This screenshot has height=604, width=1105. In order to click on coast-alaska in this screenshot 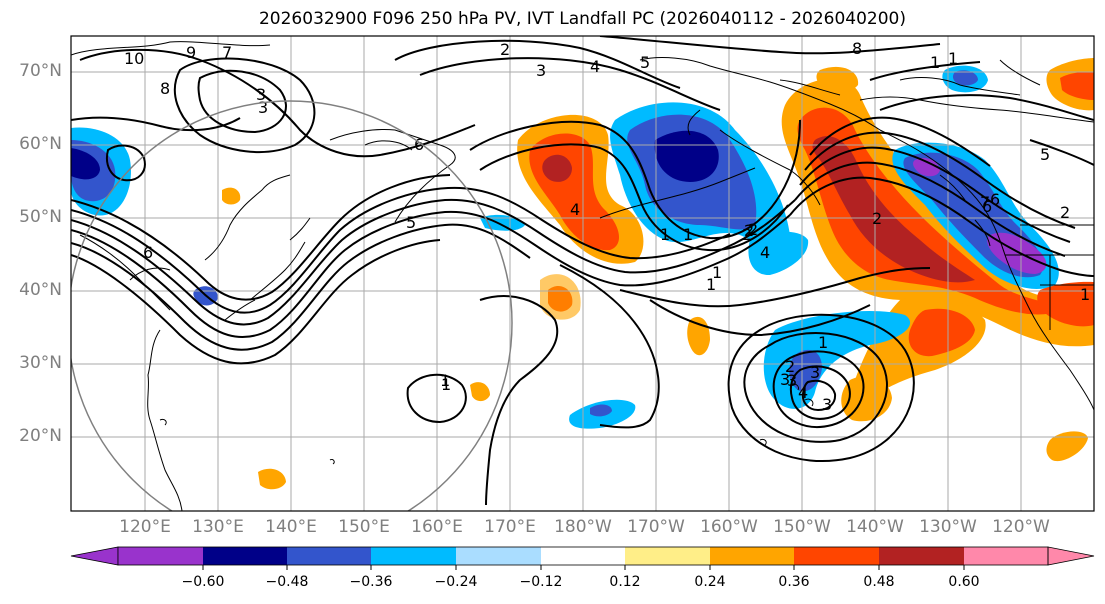, I will do `click(760, 131)`.